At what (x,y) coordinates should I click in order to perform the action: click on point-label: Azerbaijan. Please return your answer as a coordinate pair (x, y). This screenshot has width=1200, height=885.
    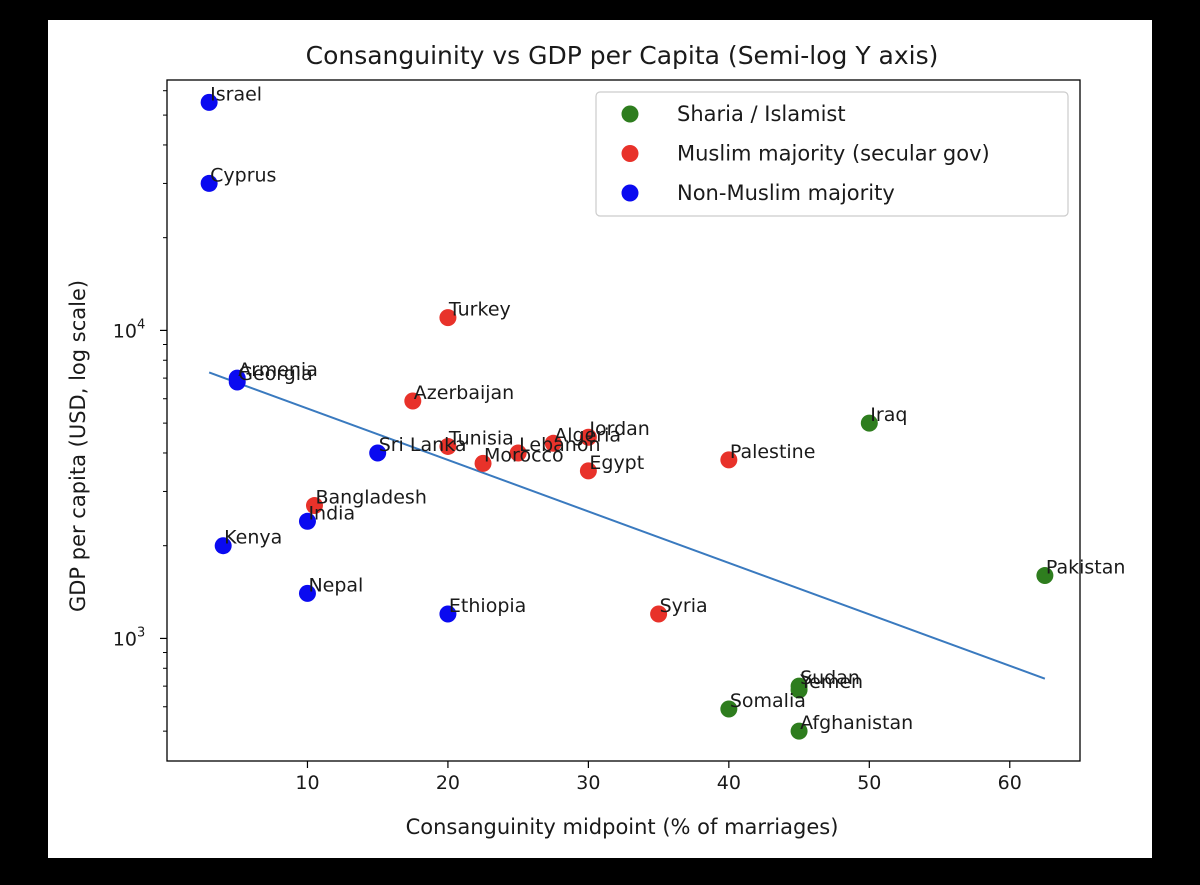
    Looking at the image, I should click on (464, 393).